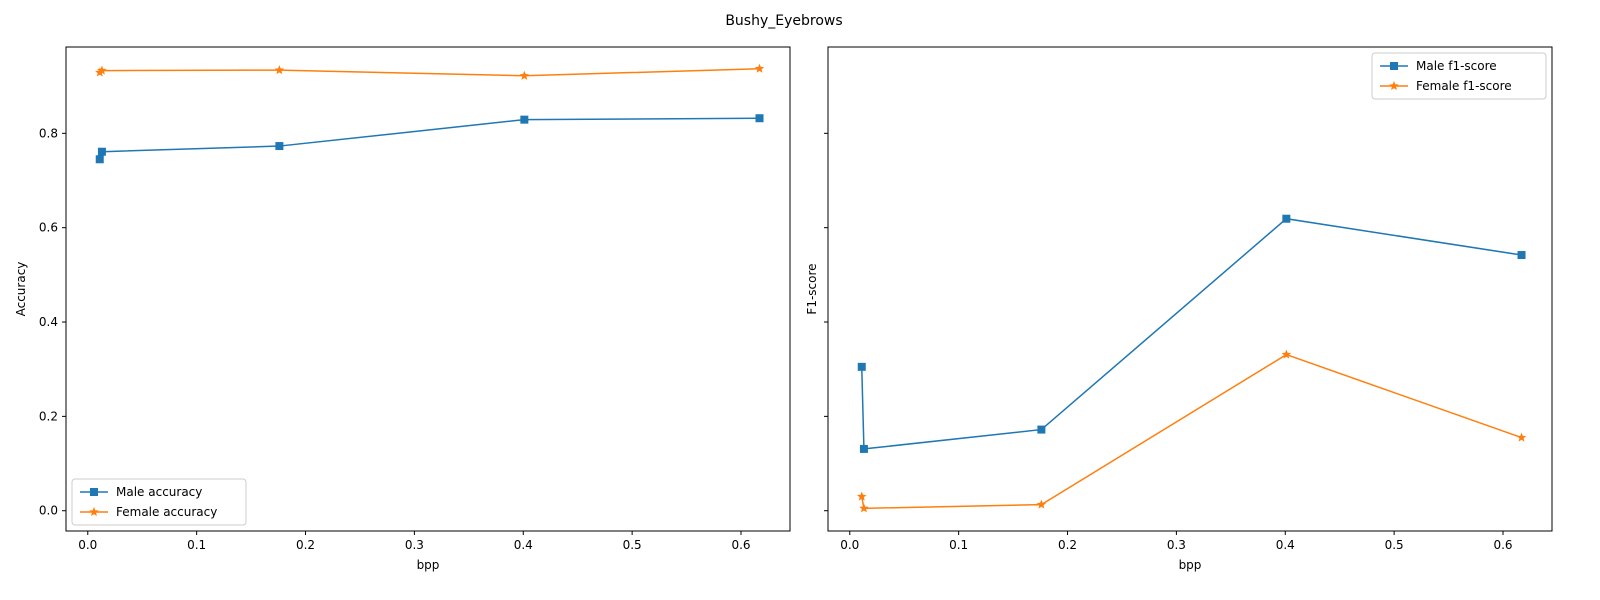  I want to click on legend-entry: Female f1-score, so click(1446, 86).